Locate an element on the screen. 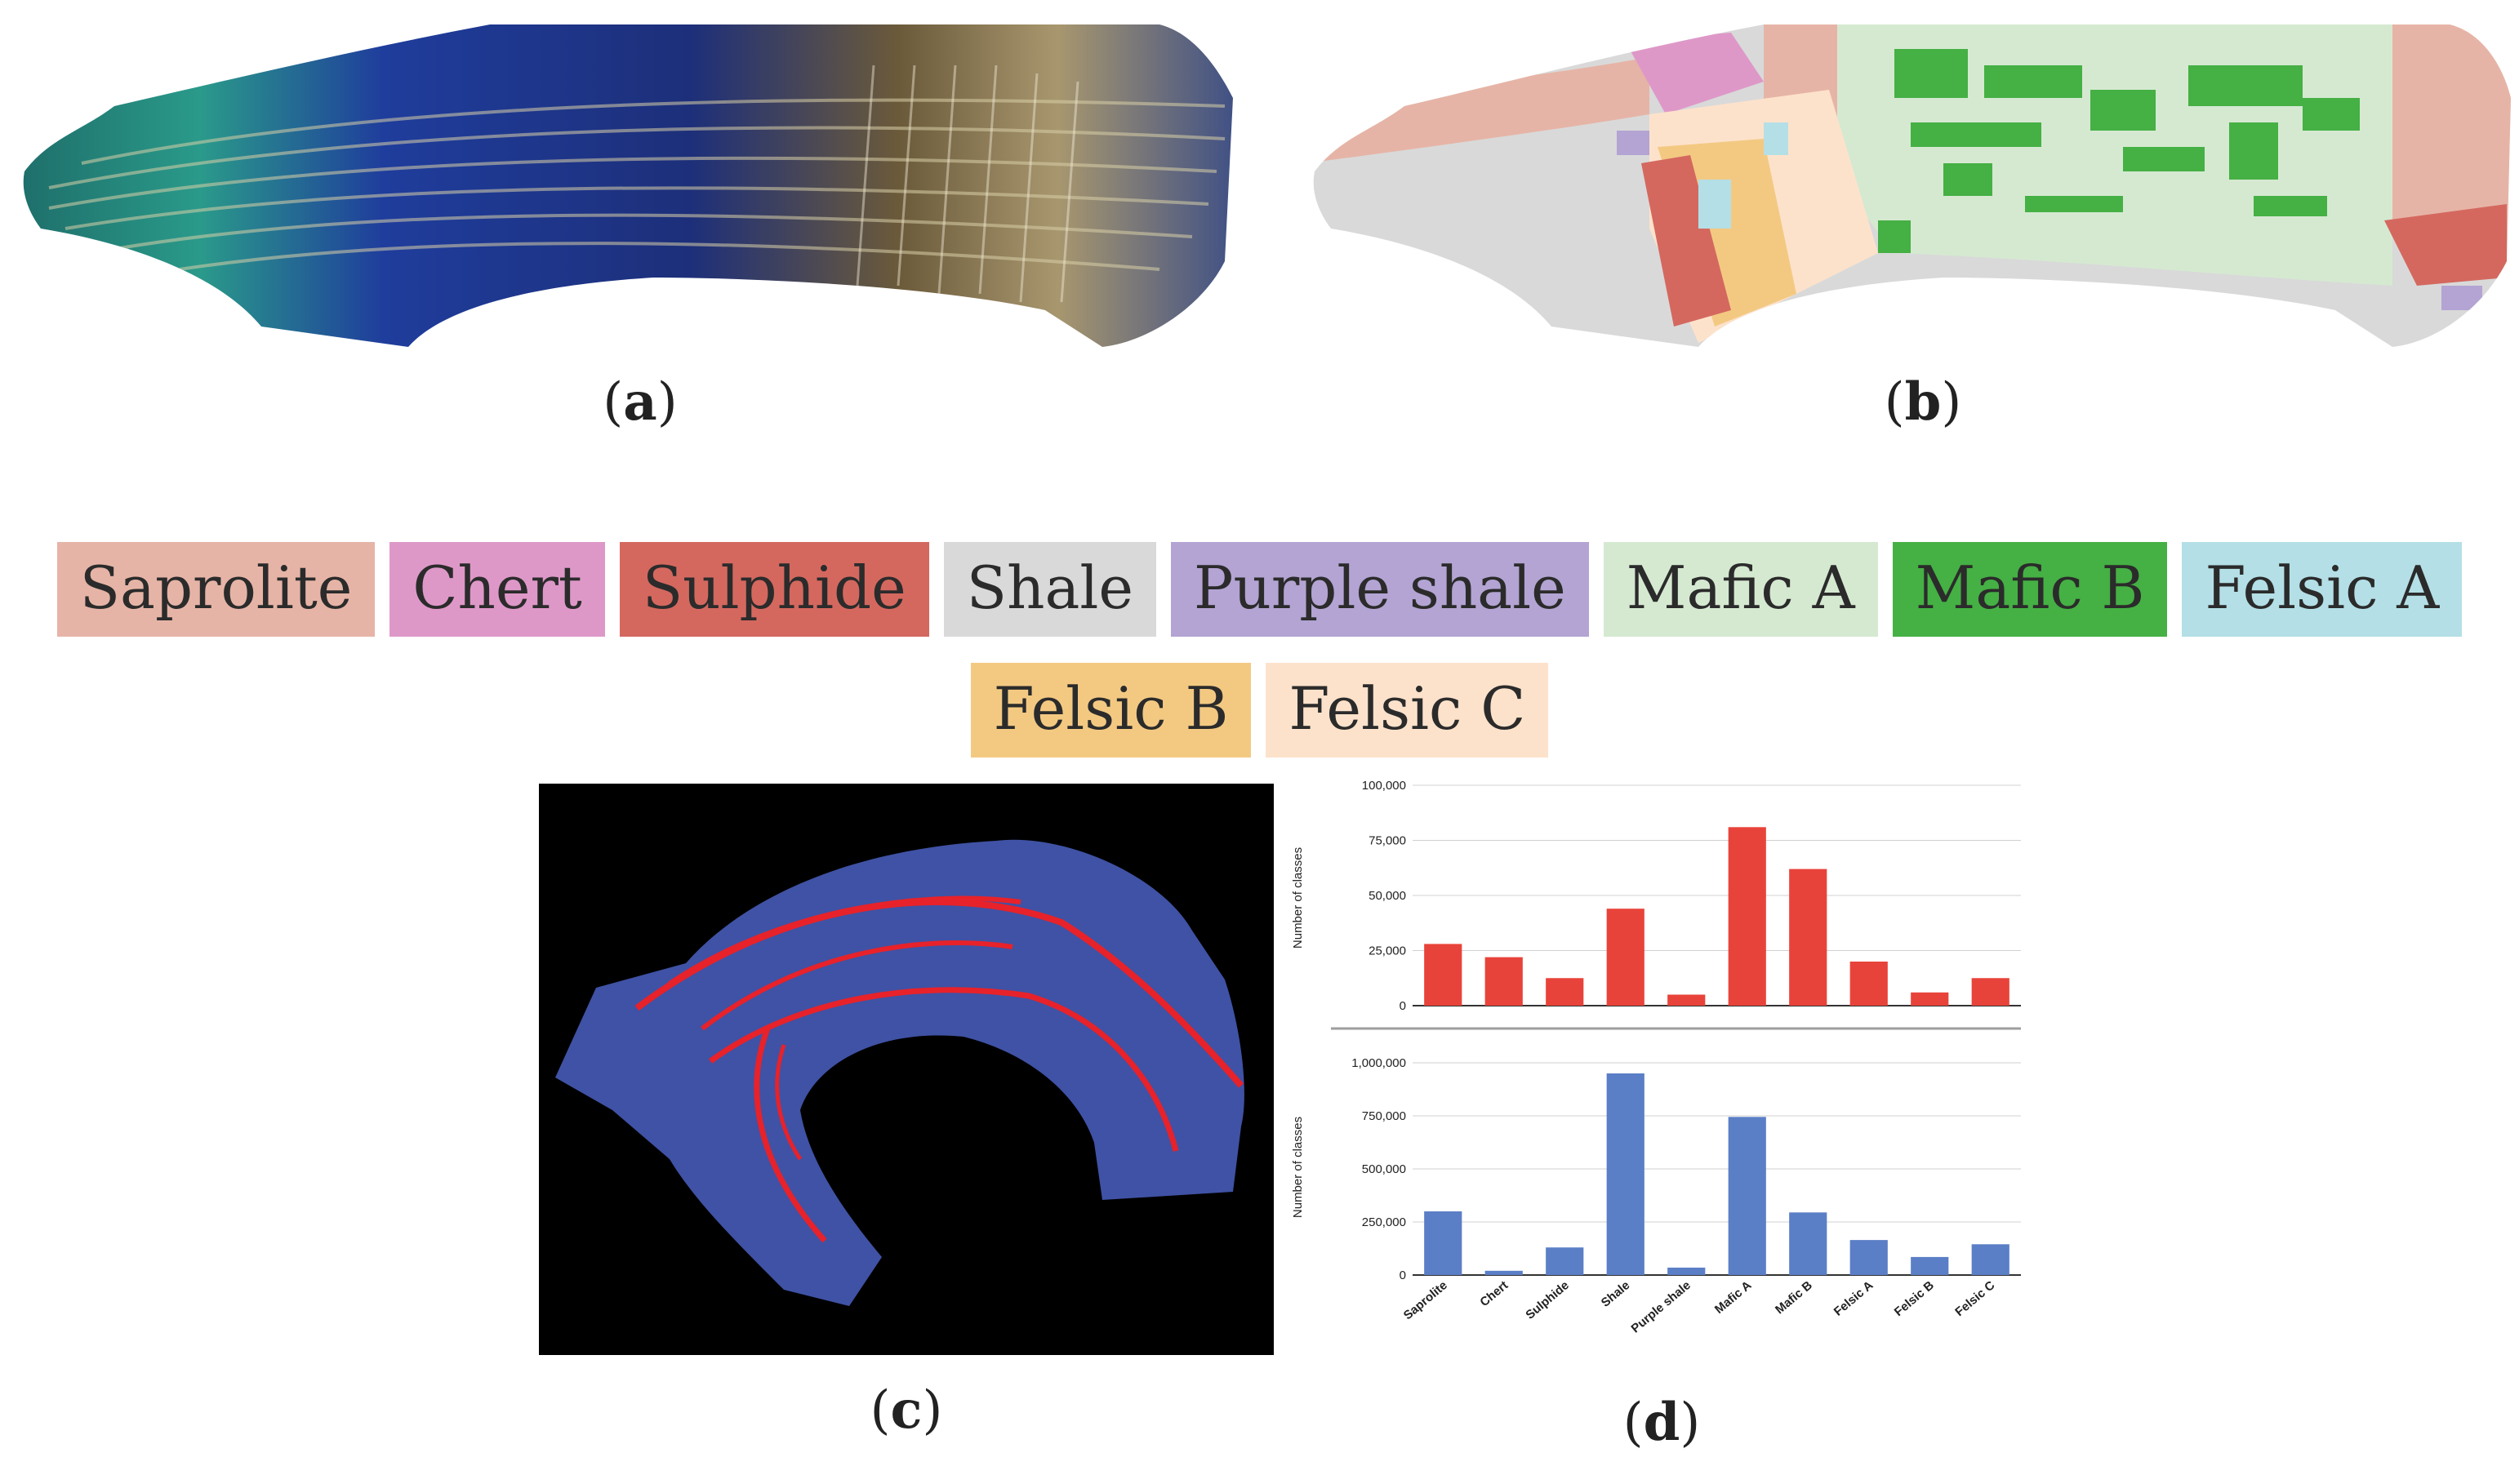 The height and width of the screenshot is (1484, 2519). legend-purple-shale: Purple shale is located at coordinates (1380, 589).